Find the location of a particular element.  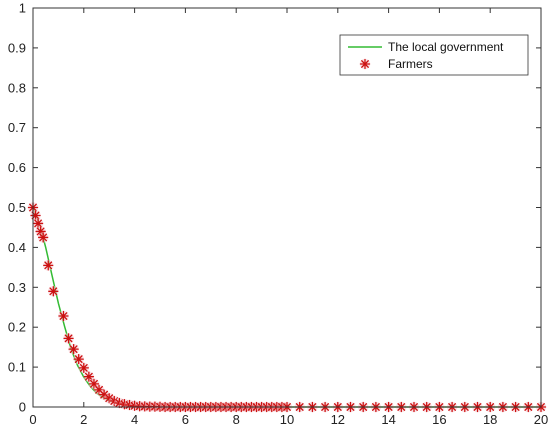

y-tick-label: 0.3 is located at coordinates (17, 287).